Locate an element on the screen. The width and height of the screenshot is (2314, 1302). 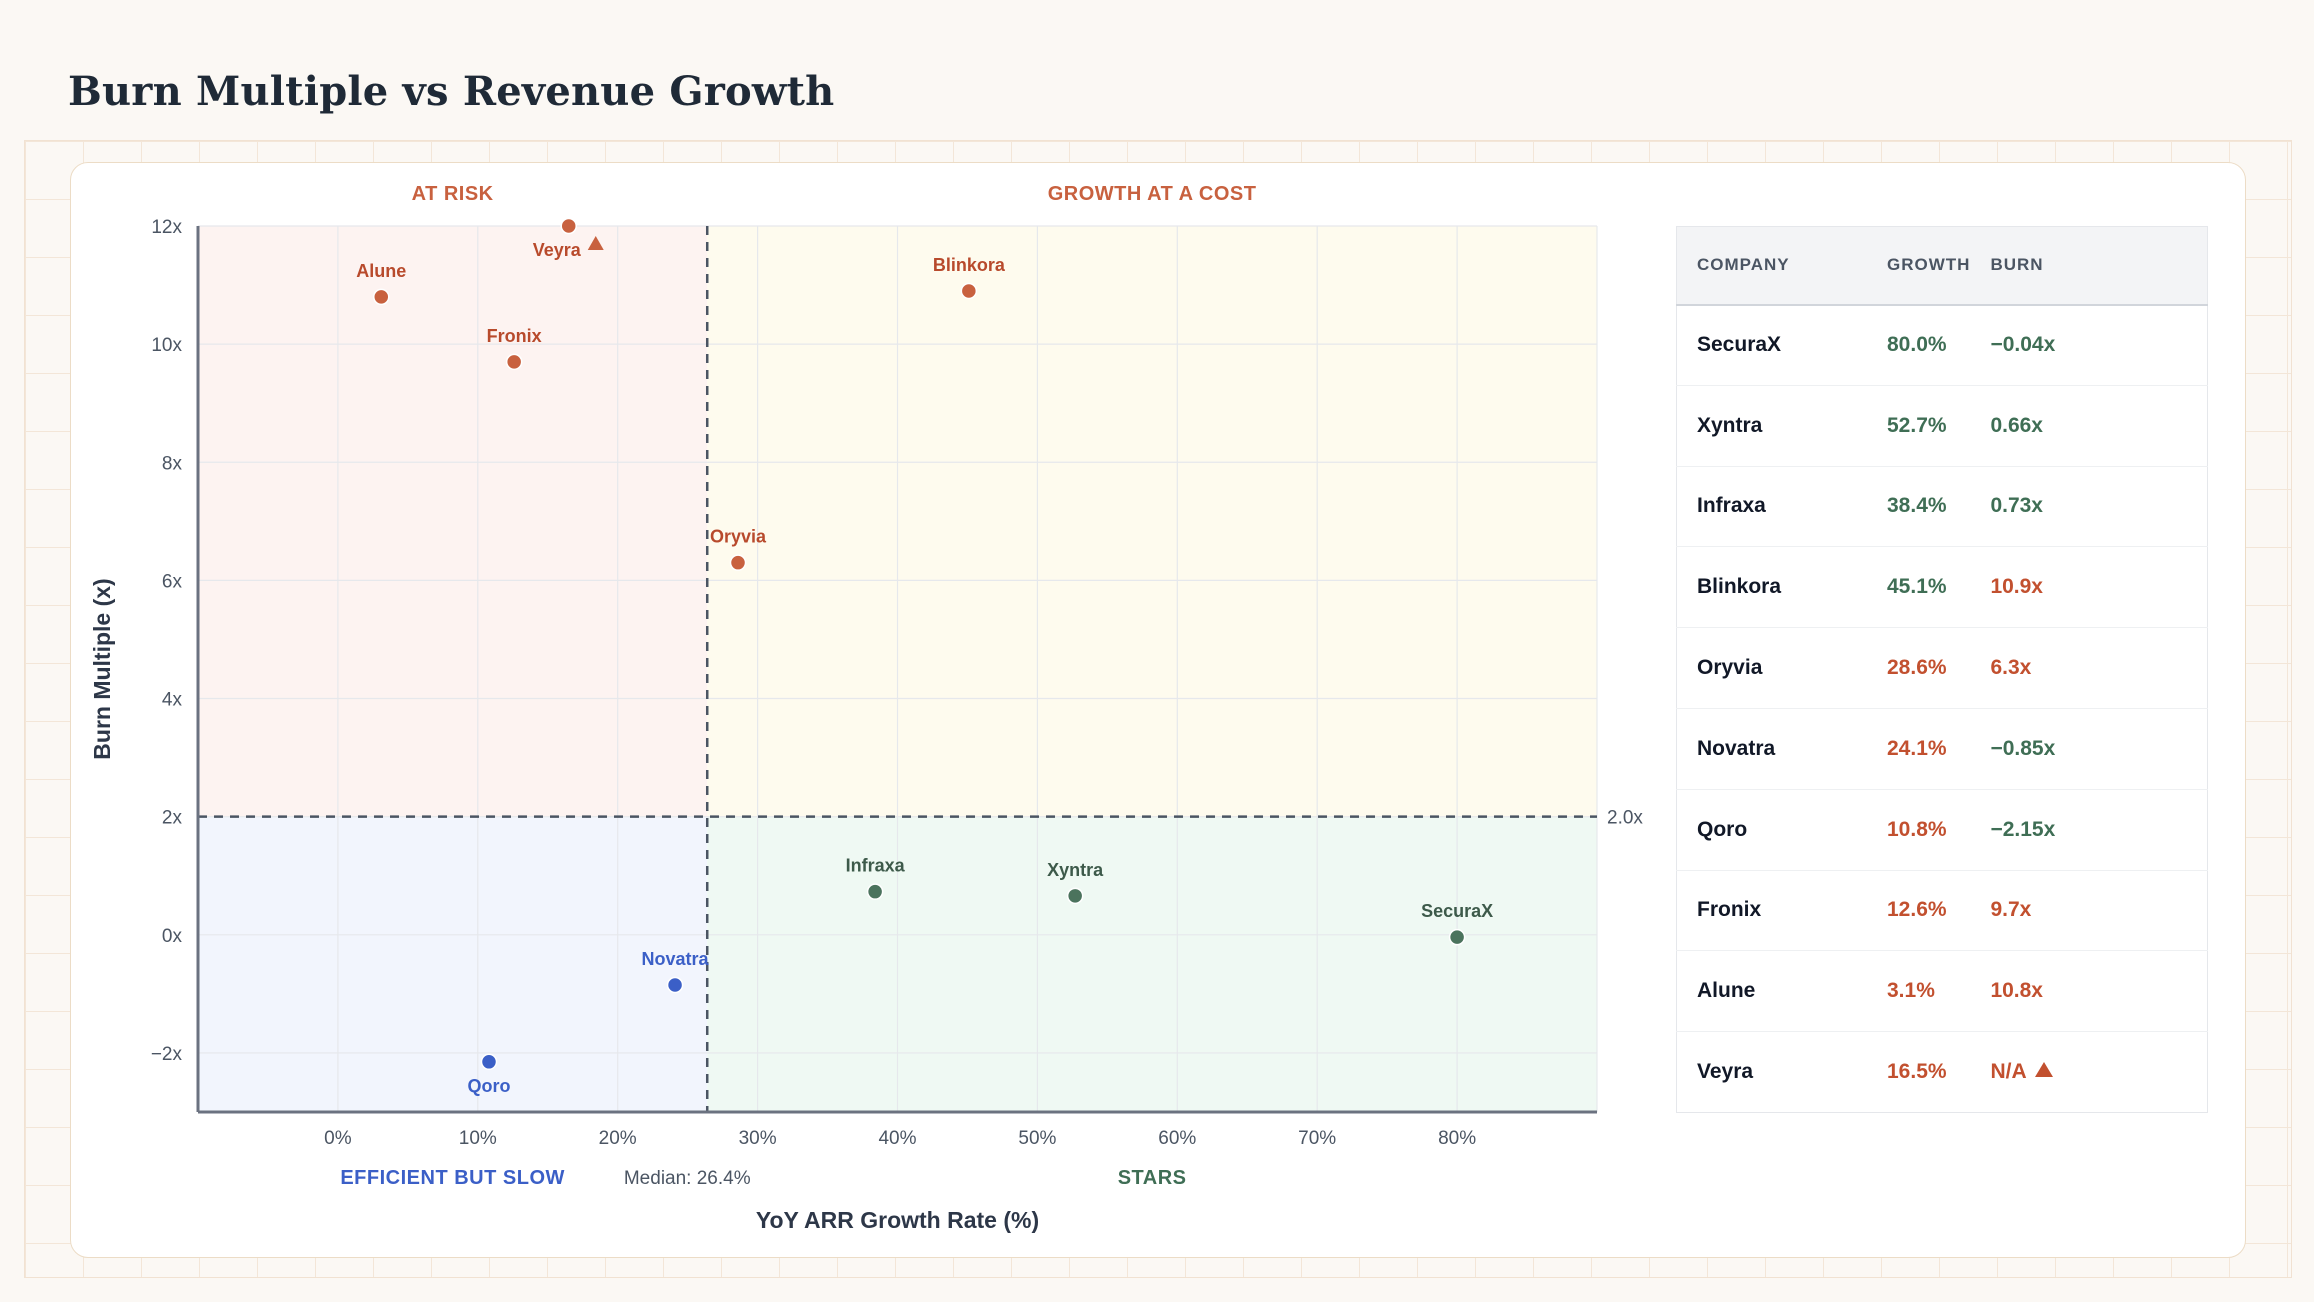
burn-value: 10.9x is located at coordinates (2016, 587).